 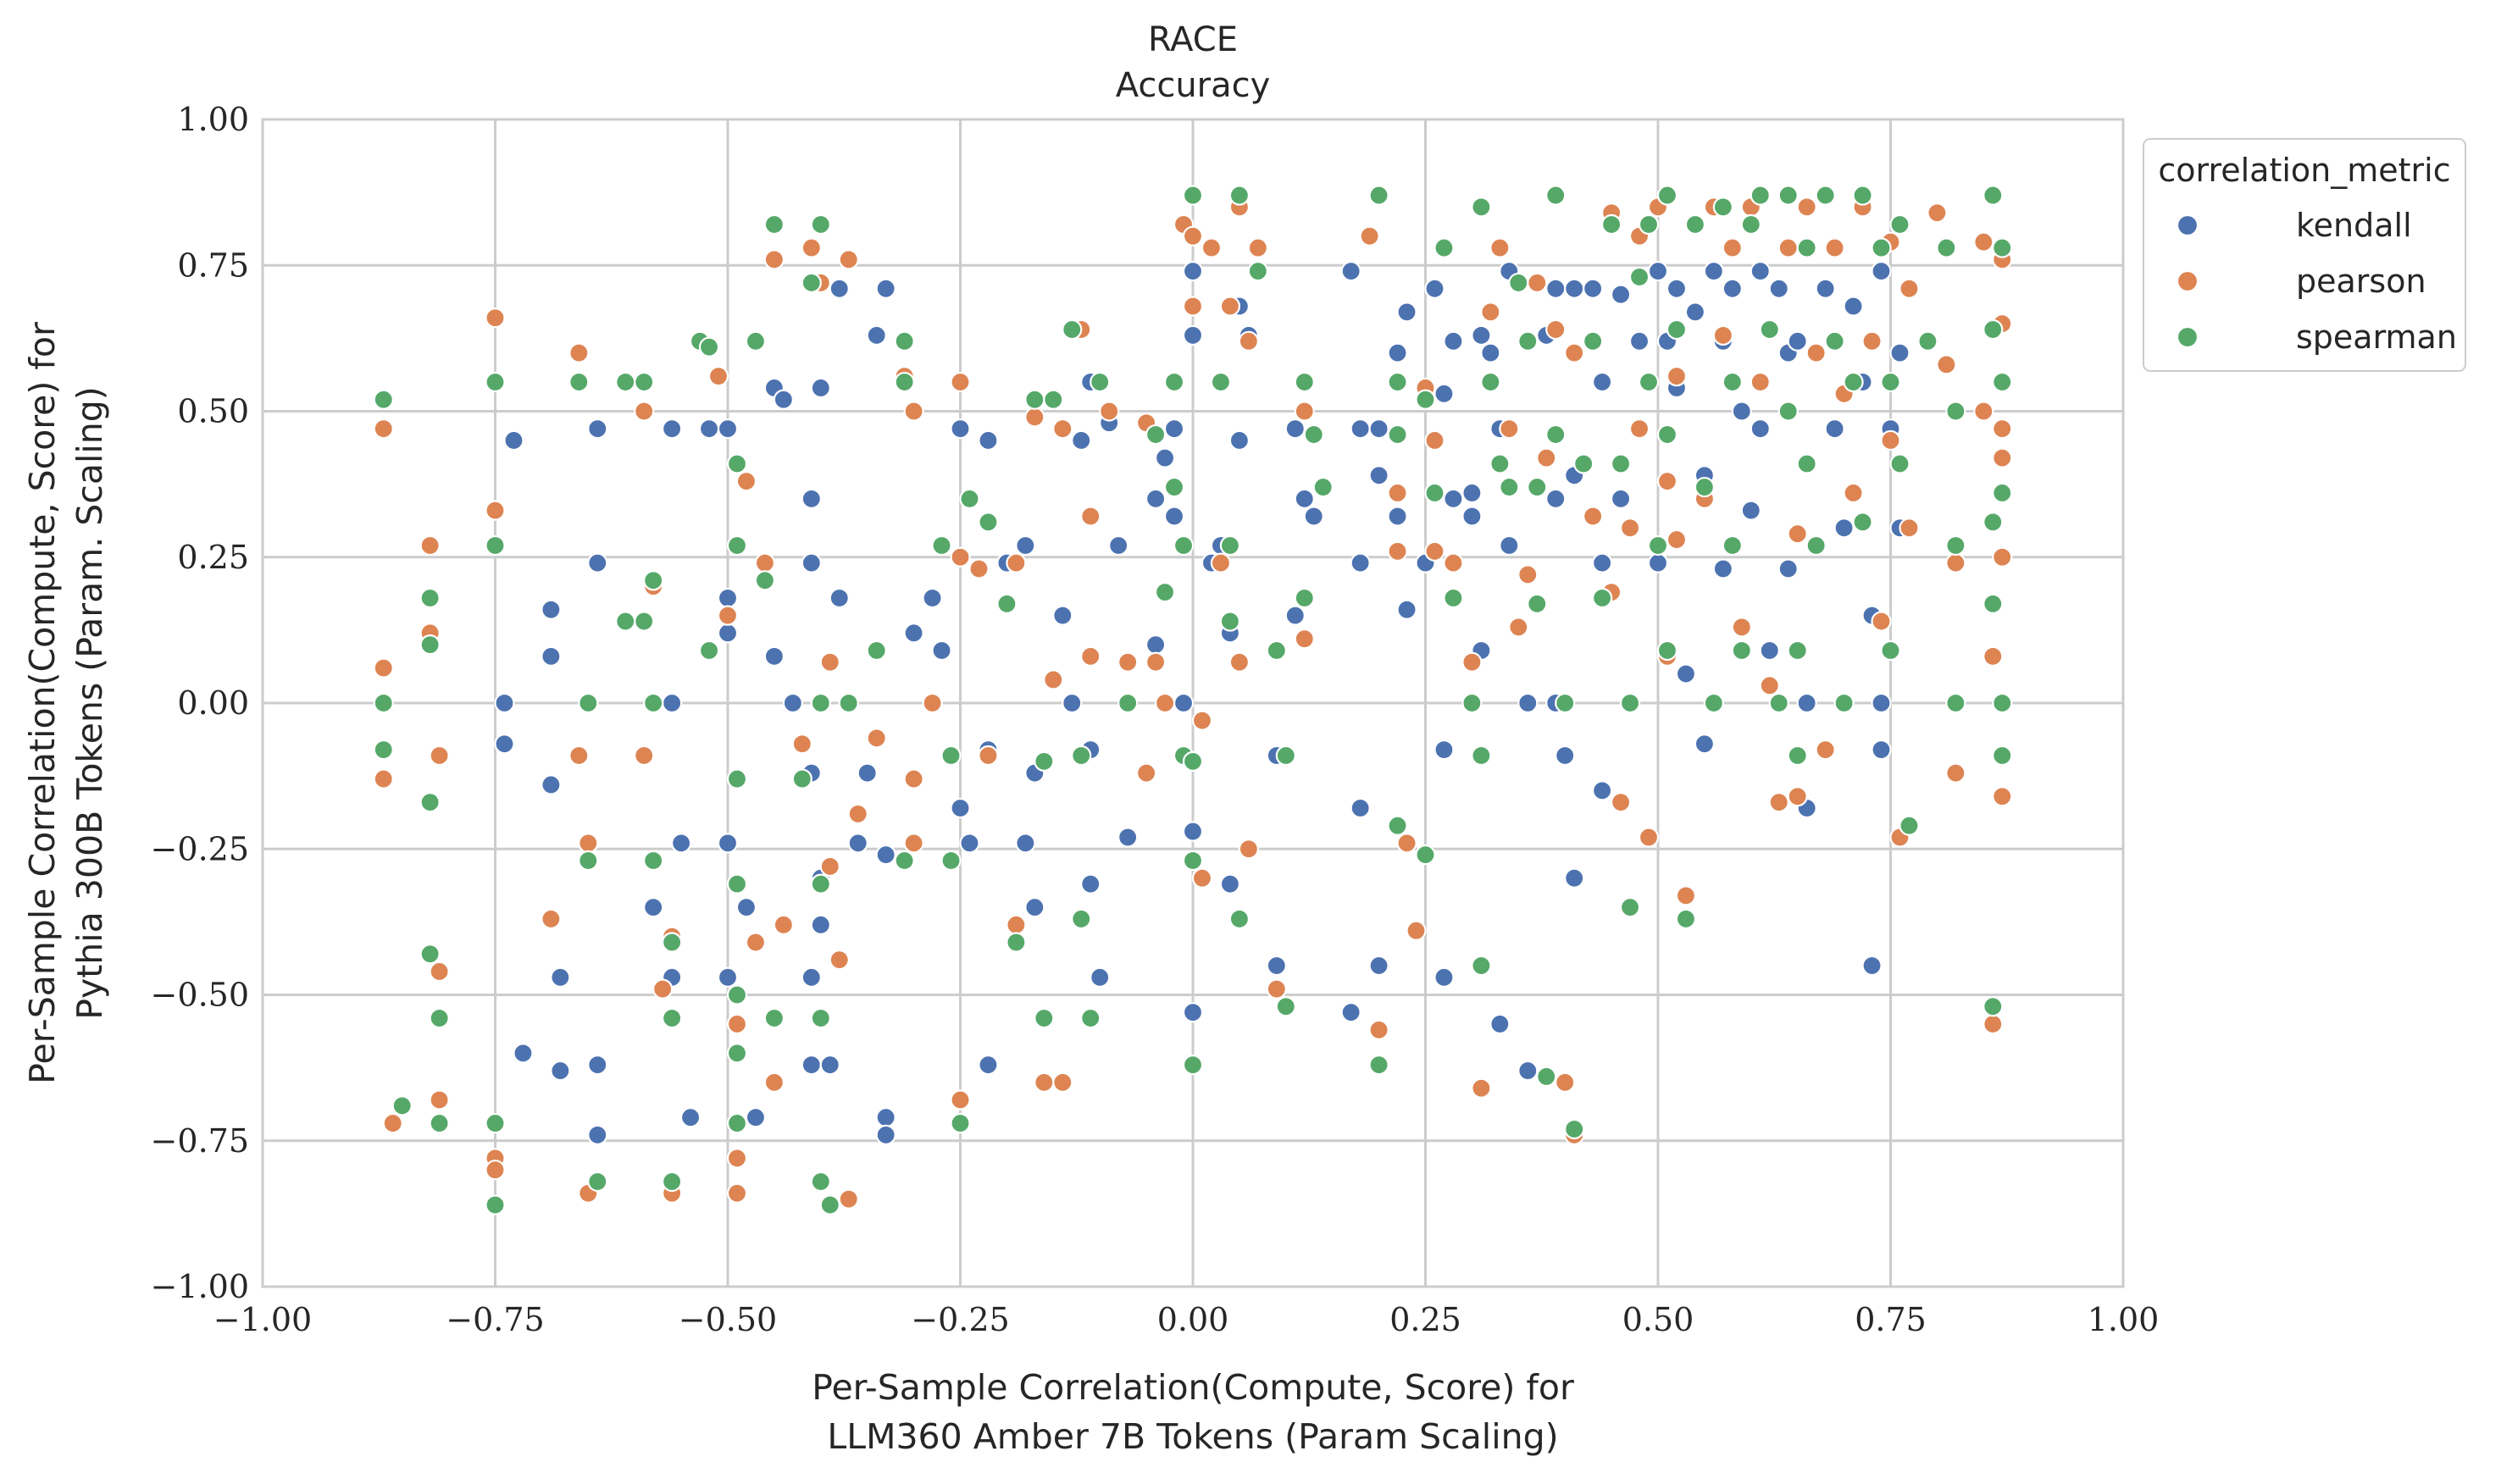 I want to click on y-axis-label-line2: Pythia 300B Tokens (Param. Scaling), so click(x=89, y=703).